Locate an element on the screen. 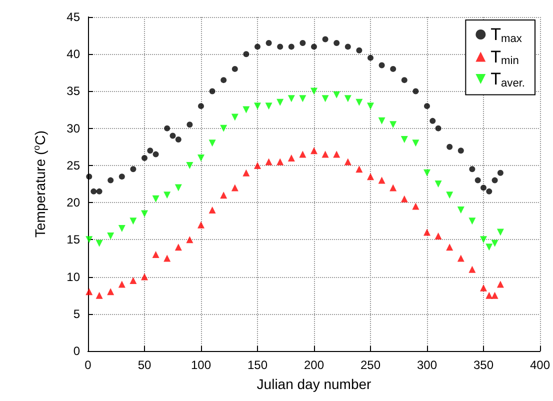  x-tick-label: 0 is located at coordinates (88, 365).